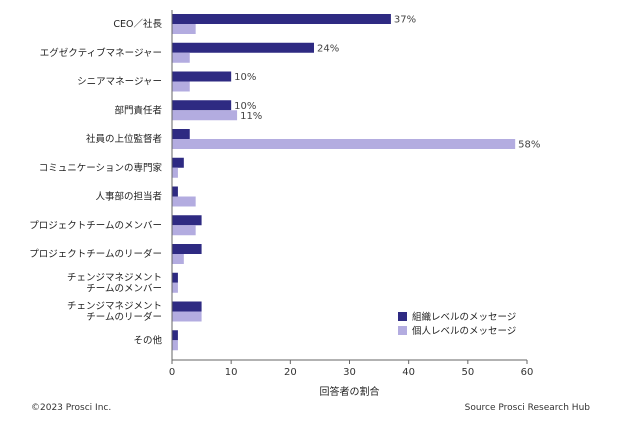 This screenshot has height=435, width=625. Describe the element at coordinates (101, 53) in the screenshot. I see `category-label-1: エグゼクティブマネージャー` at that location.